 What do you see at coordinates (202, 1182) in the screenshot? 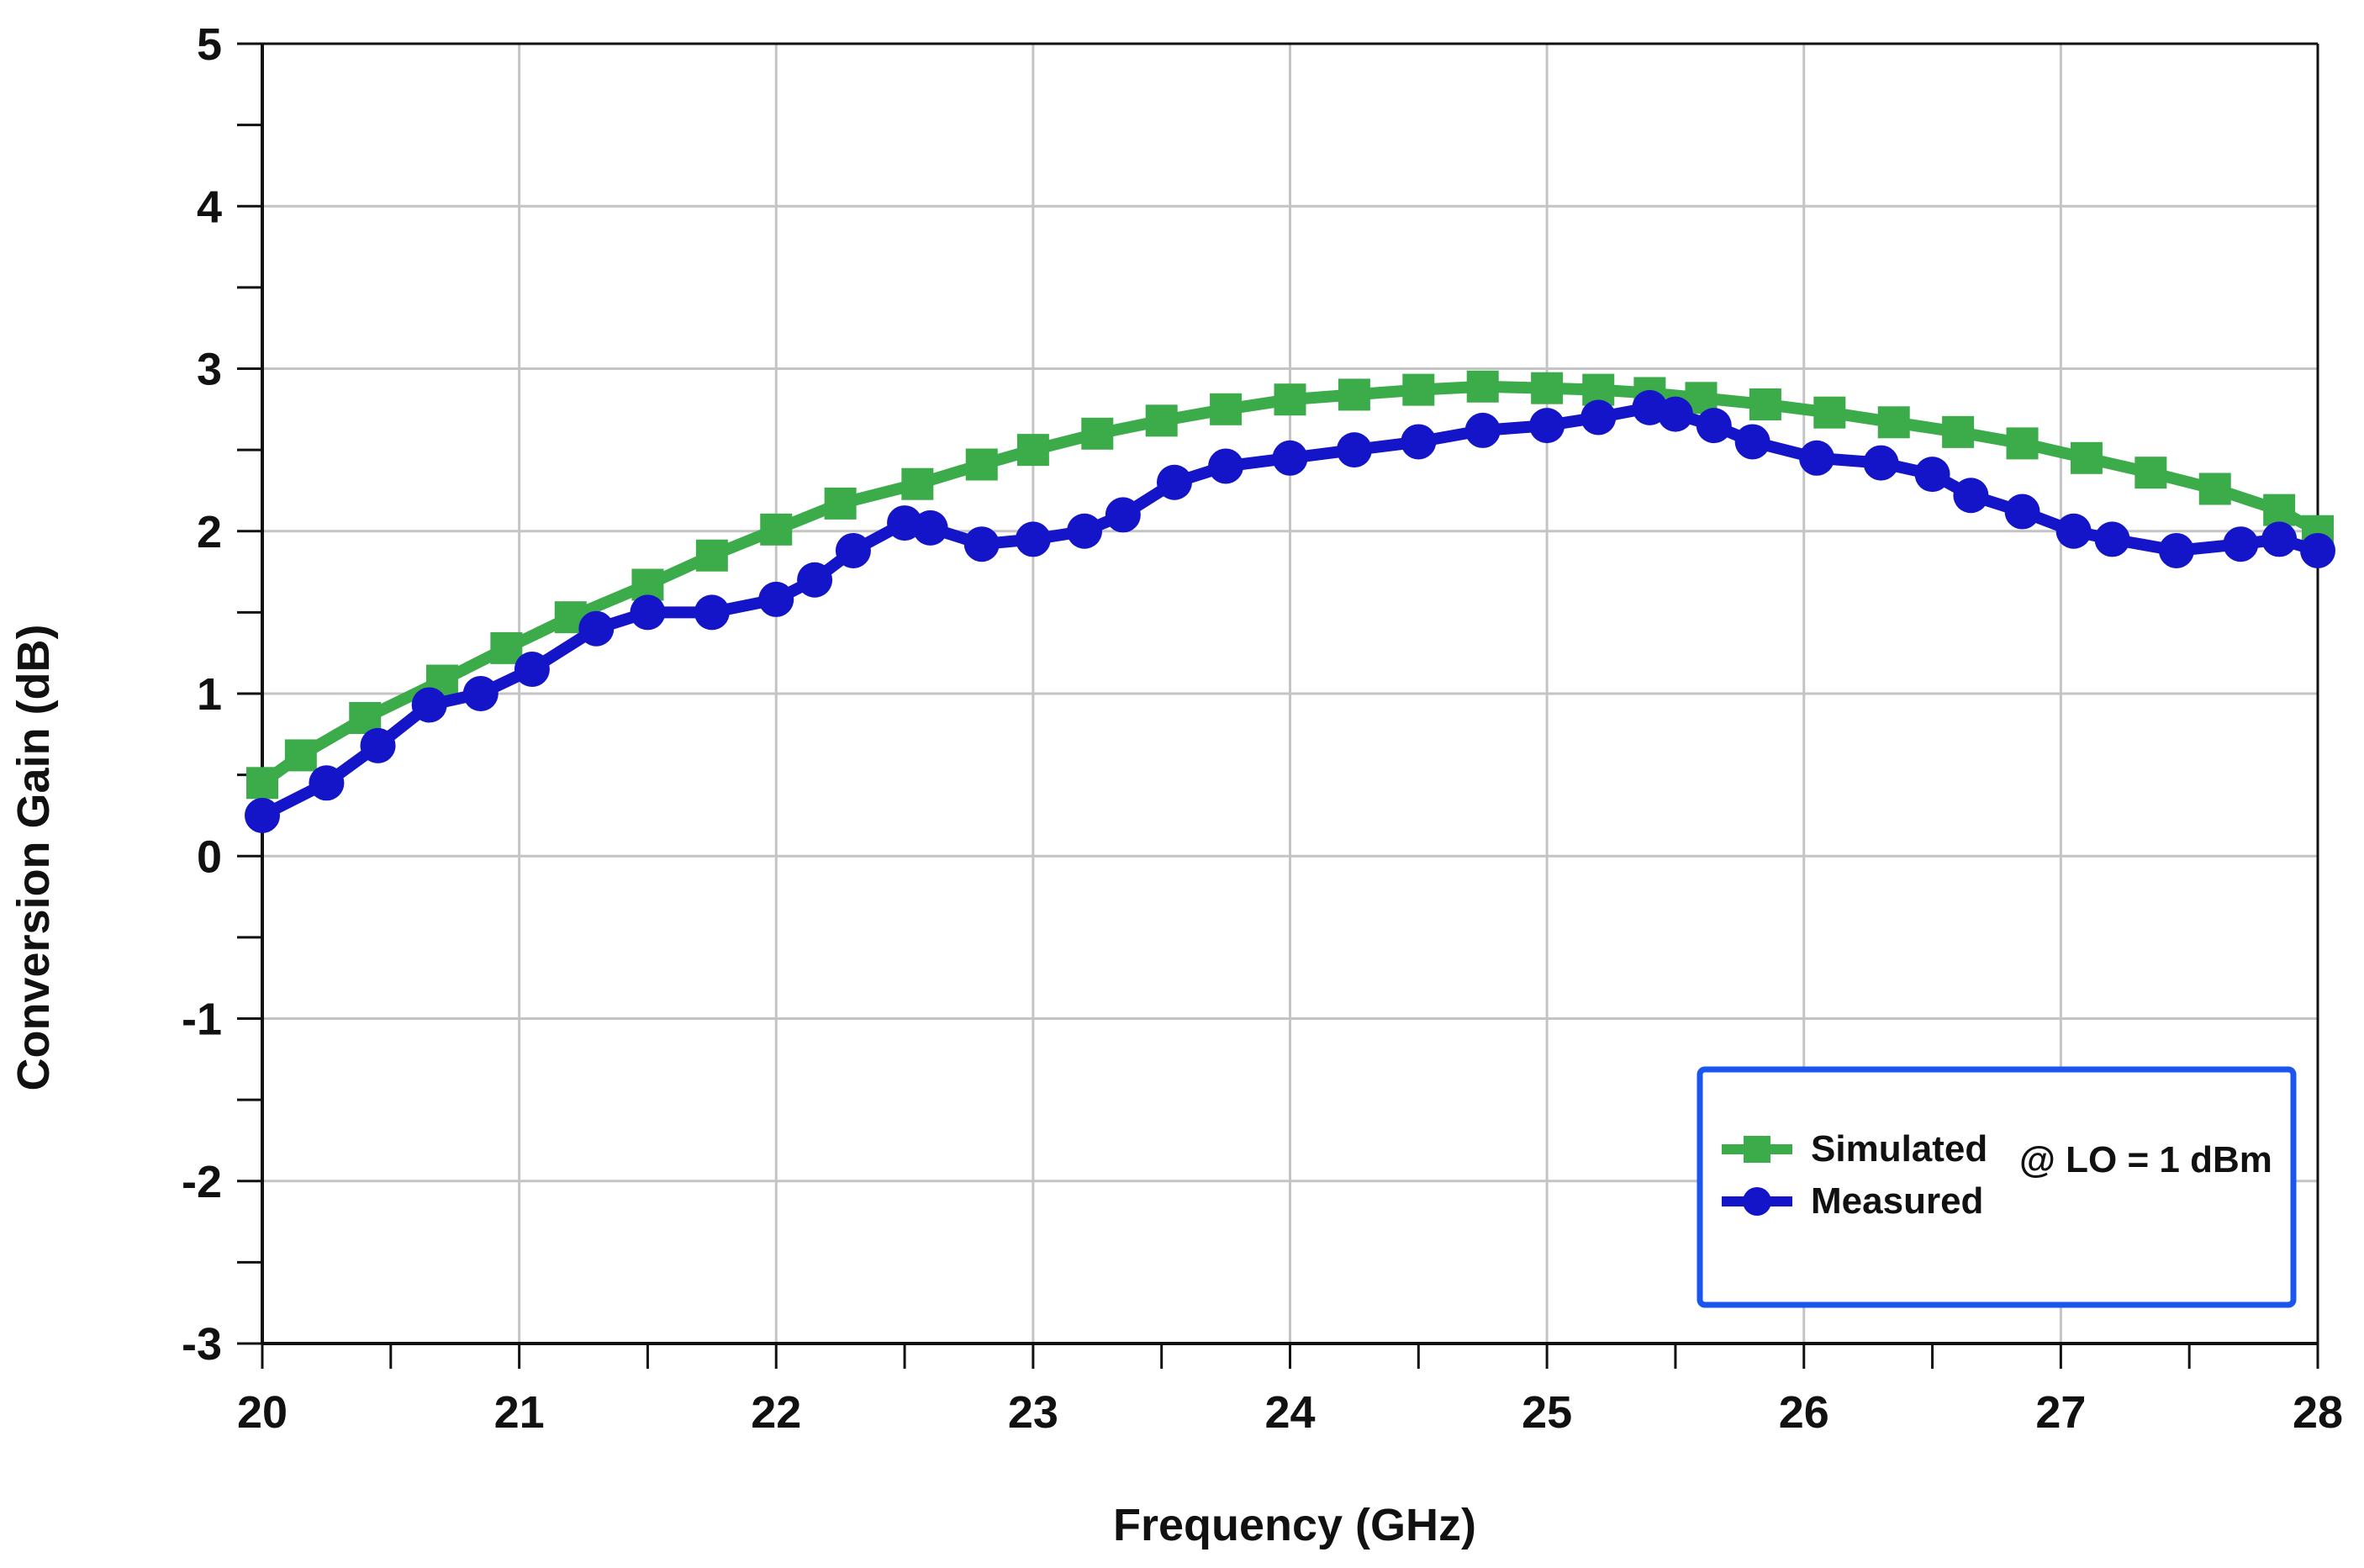
I see `y-tick-label: -2` at bounding box center [202, 1182].